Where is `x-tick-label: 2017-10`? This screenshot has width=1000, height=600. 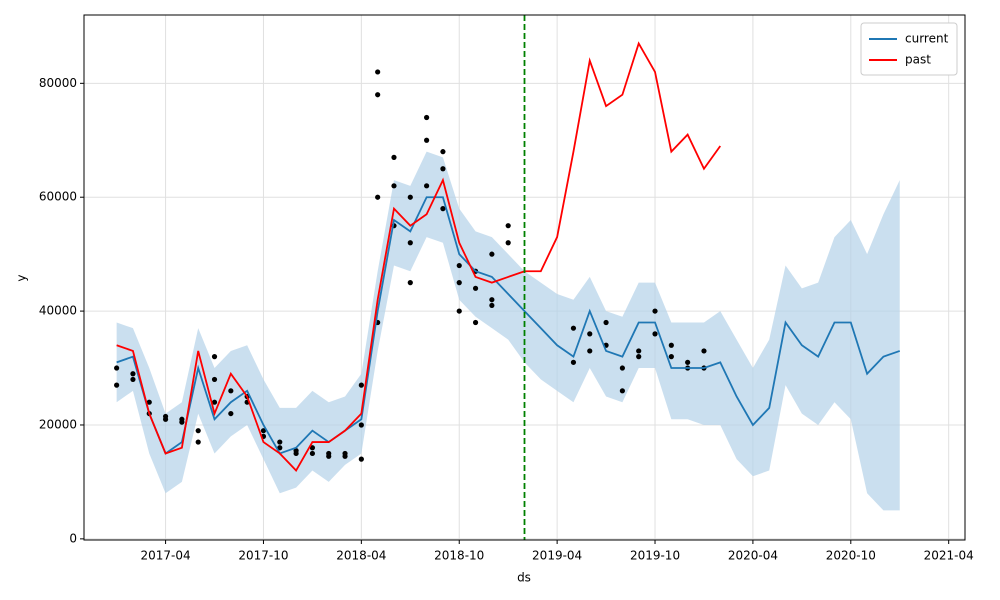 x-tick-label: 2017-10 is located at coordinates (263, 556).